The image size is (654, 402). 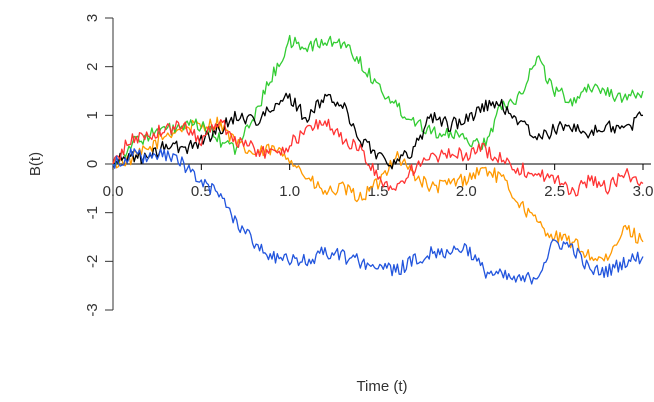 I want to click on y-ticks: -3 -2 -1 0 1 2 3, so click(x=98, y=165).